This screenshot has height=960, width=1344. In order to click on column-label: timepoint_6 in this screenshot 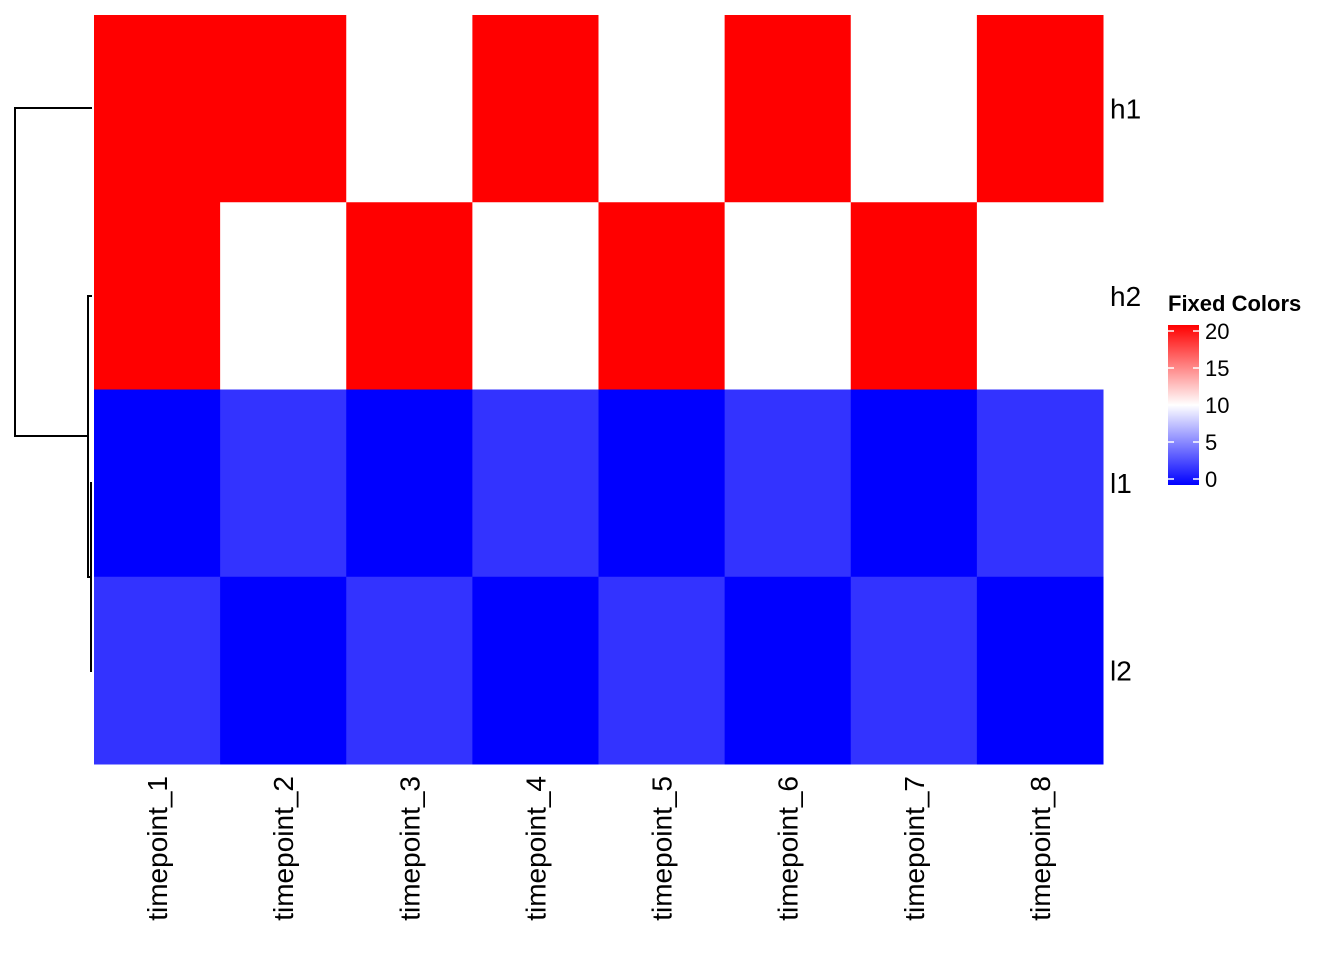, I will do `click(788, 848)`.